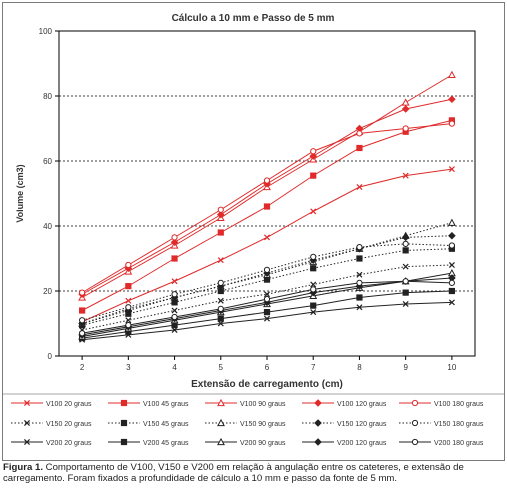  I want to click on y-tick-label: 100, so click(46, 31).